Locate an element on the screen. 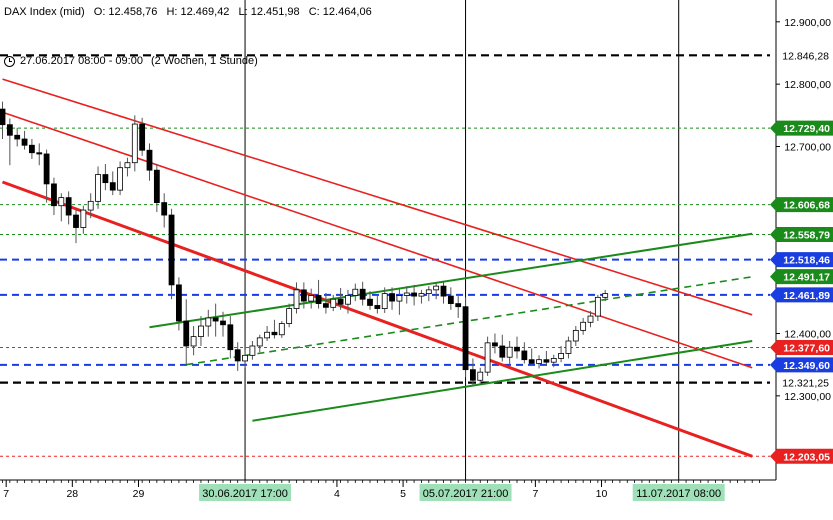 This screenshot has width=833, height=520. level-value-label: 12.846,28 is located at coordinates (805, 56).